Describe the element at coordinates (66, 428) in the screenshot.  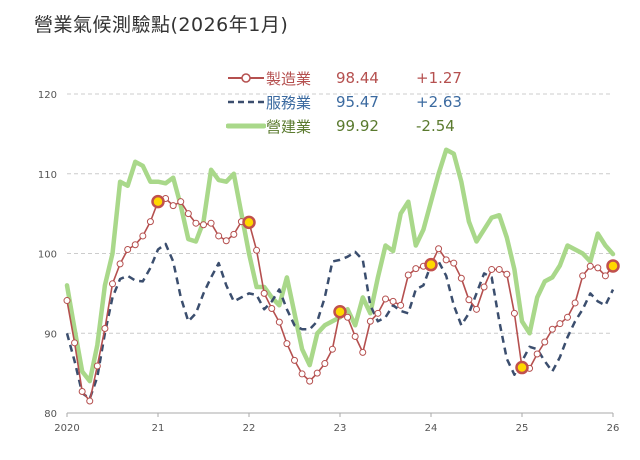
I see `x-tick-label: 2020` at that location.